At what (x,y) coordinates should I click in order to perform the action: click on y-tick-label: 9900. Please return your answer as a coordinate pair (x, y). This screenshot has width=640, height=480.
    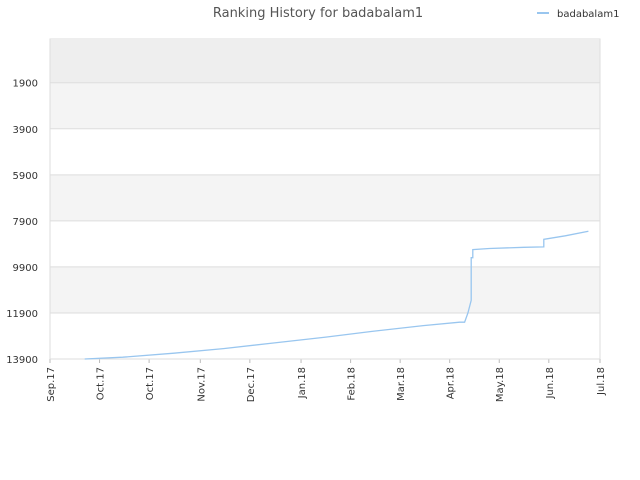
    Looking at the image, I should click on (25, 268).